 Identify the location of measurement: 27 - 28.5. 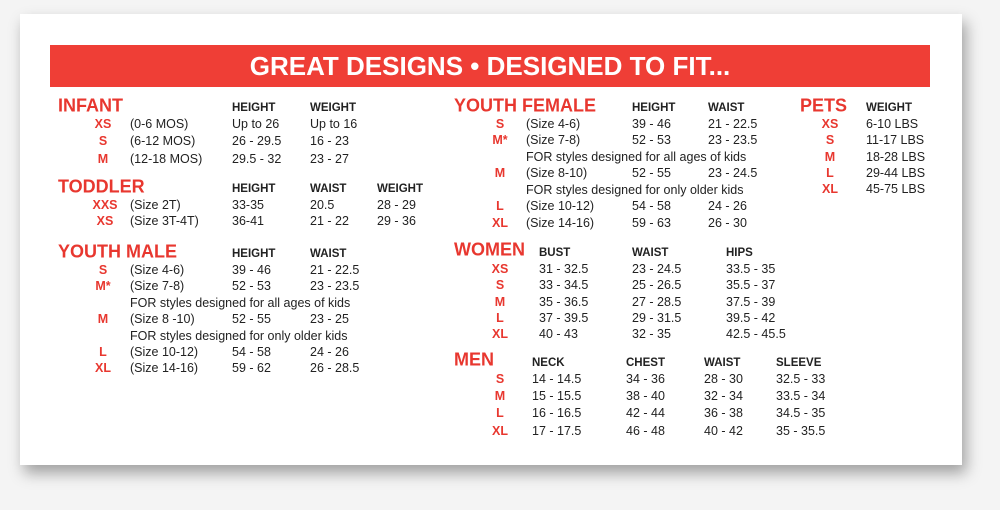
(657, 302).